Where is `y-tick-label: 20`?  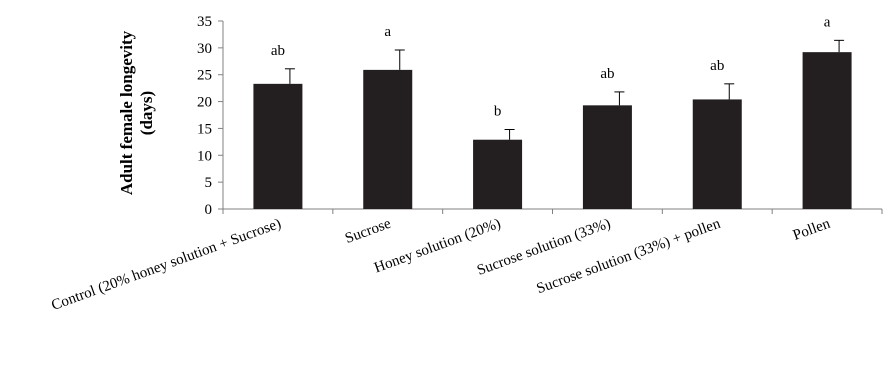 y-tick-label: 20 is located at coordinates (204, 103).